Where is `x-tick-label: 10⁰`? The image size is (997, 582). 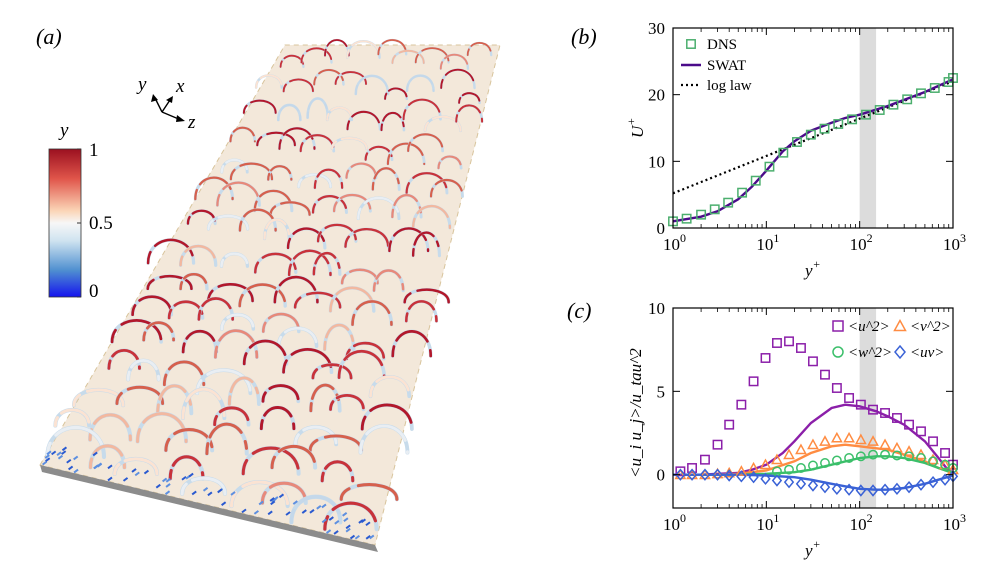 x-tick-label: 10⁰ is located at coordinates (674, 242).